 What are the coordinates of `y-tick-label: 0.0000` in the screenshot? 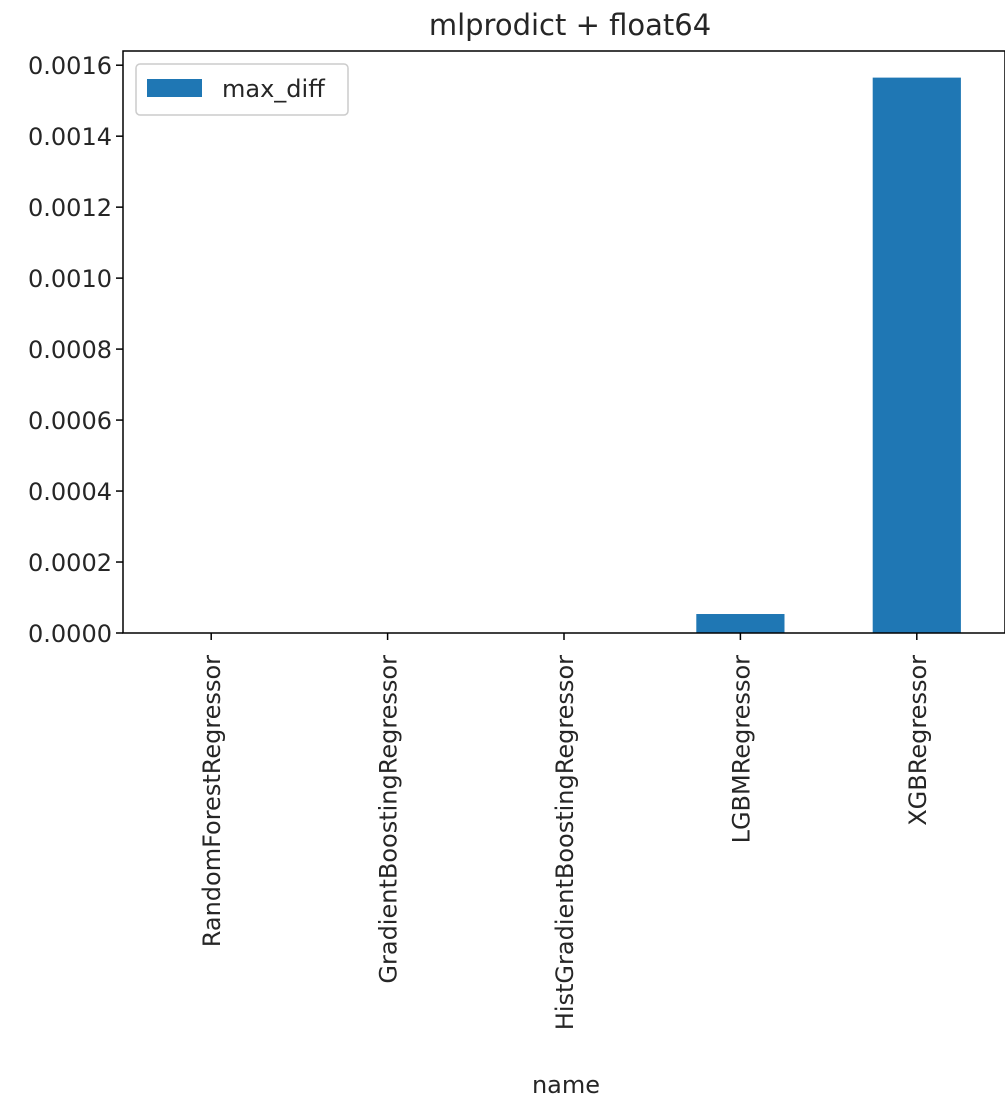 It's located at (70, 634).